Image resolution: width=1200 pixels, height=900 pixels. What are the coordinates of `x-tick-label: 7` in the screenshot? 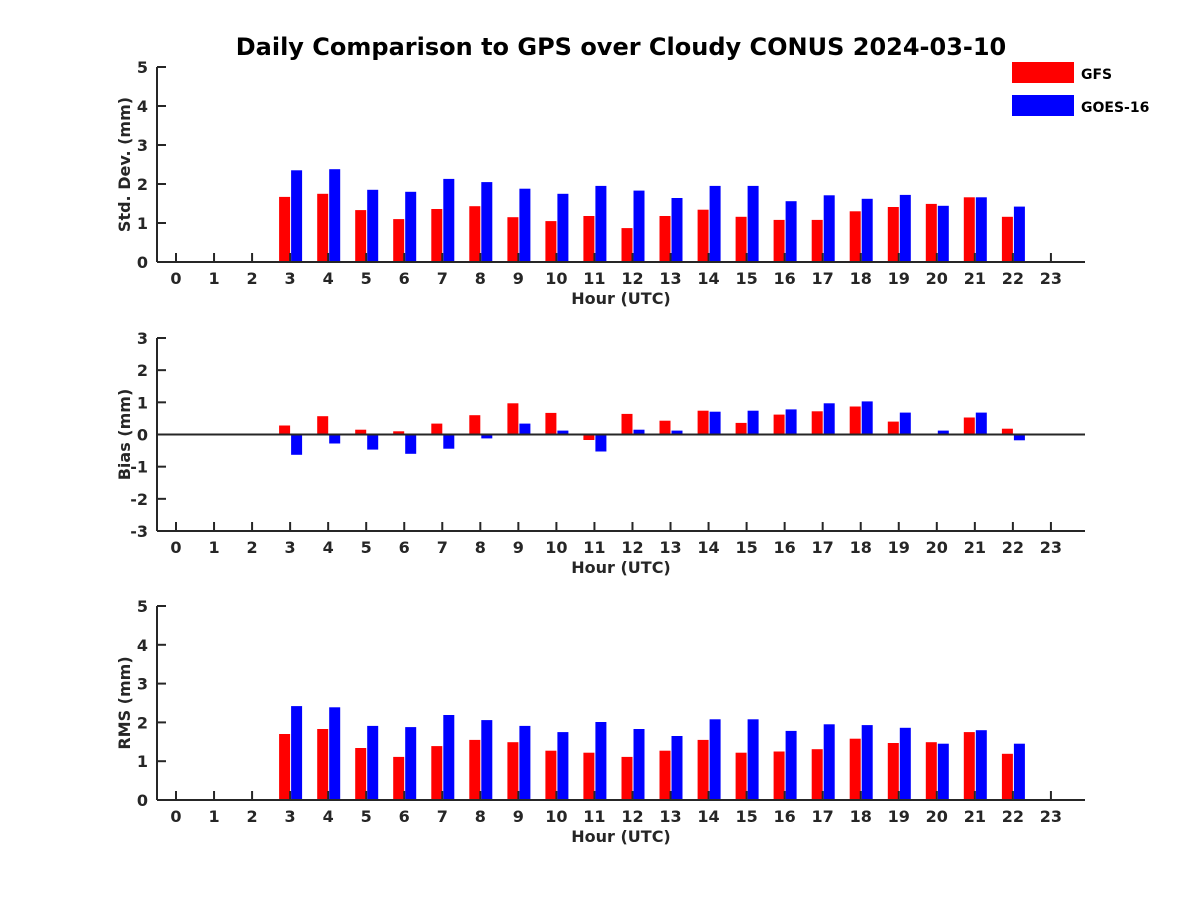 It's located at (442, 547).